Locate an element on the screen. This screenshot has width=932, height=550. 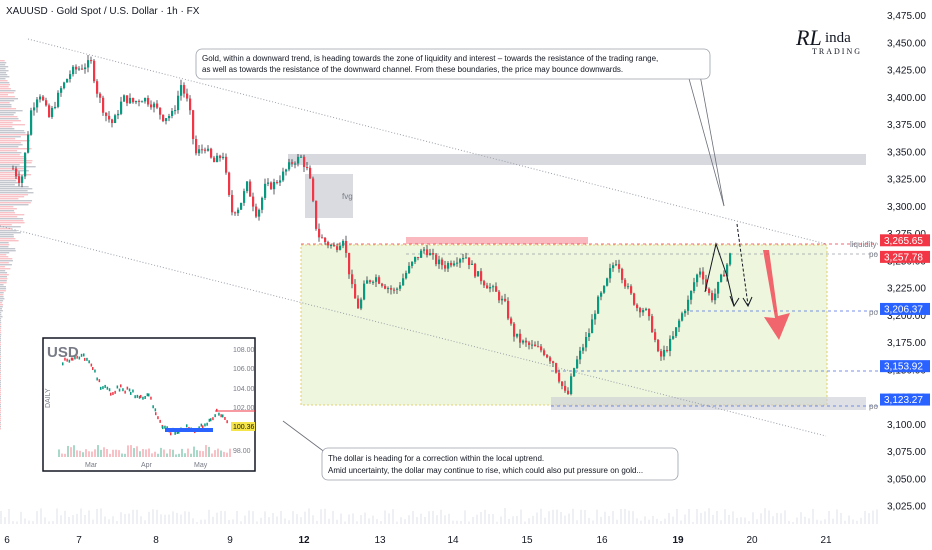
inset-xtick-mar: Mar is located at coordinates (91, 465).